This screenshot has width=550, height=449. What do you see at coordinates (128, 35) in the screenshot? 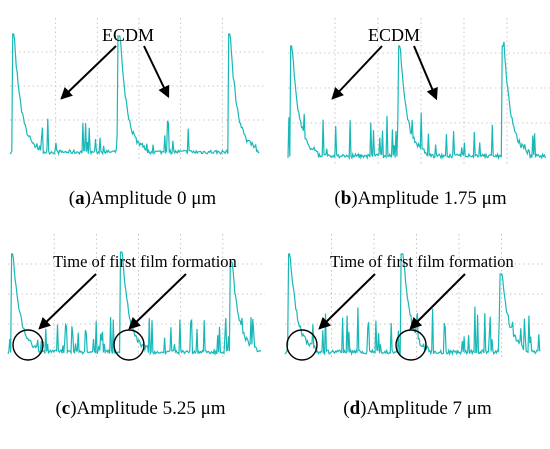
I see `panel-a-annotation: ECDM` at bounding box center [128, 35].